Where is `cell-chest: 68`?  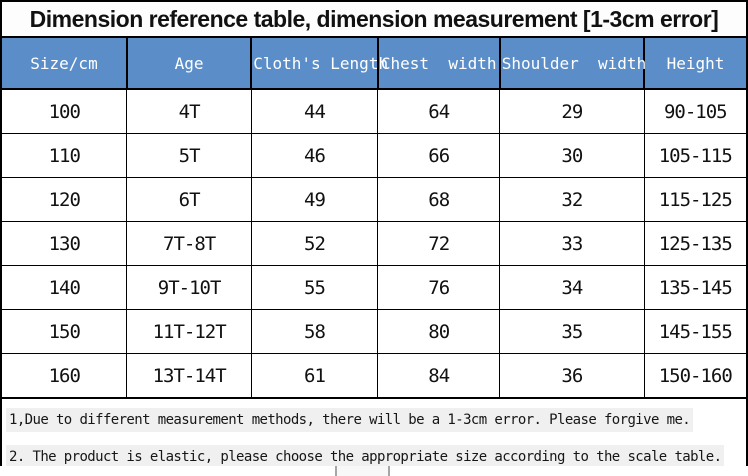 cell-chest: 68 is located at coordinates (439, 199).